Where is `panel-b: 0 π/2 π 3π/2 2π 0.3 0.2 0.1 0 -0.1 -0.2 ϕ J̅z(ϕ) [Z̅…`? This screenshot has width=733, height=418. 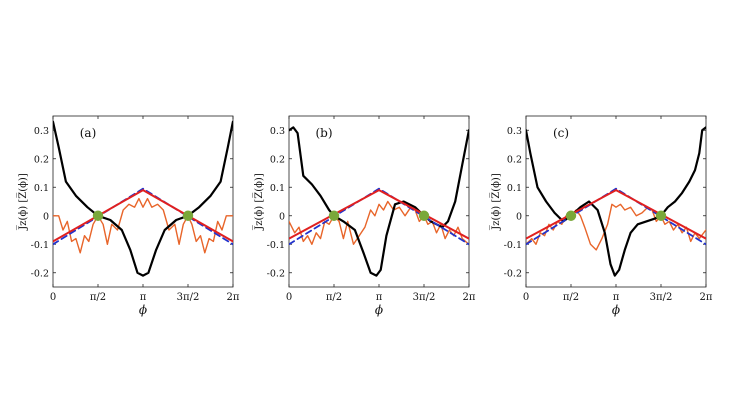
panel-b: 0 π/2 π 3π/2 2π 0.3 0.2 0.1 0 -0.1 -0.2 ϕ J̅z(ϕ) [Z̅… is located at coordinates (364, 216).